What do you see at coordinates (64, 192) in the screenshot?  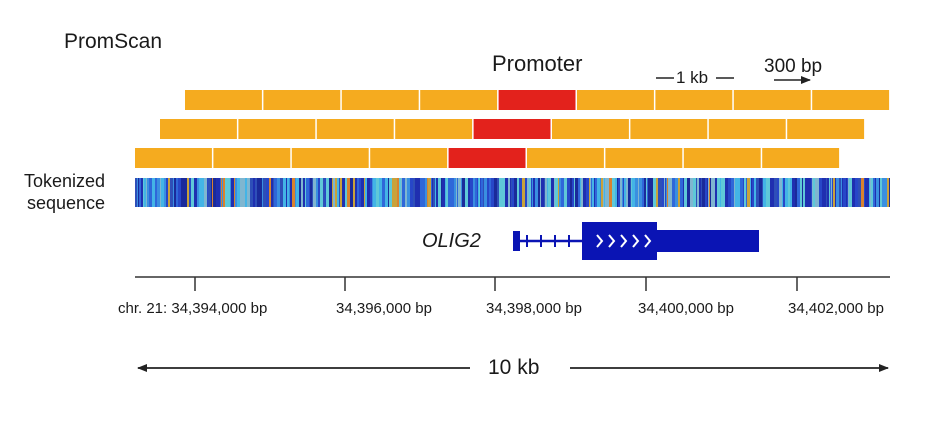 I see `tokenized-sequence-label: Tokenized sequence` at bounding box center [64, 192].